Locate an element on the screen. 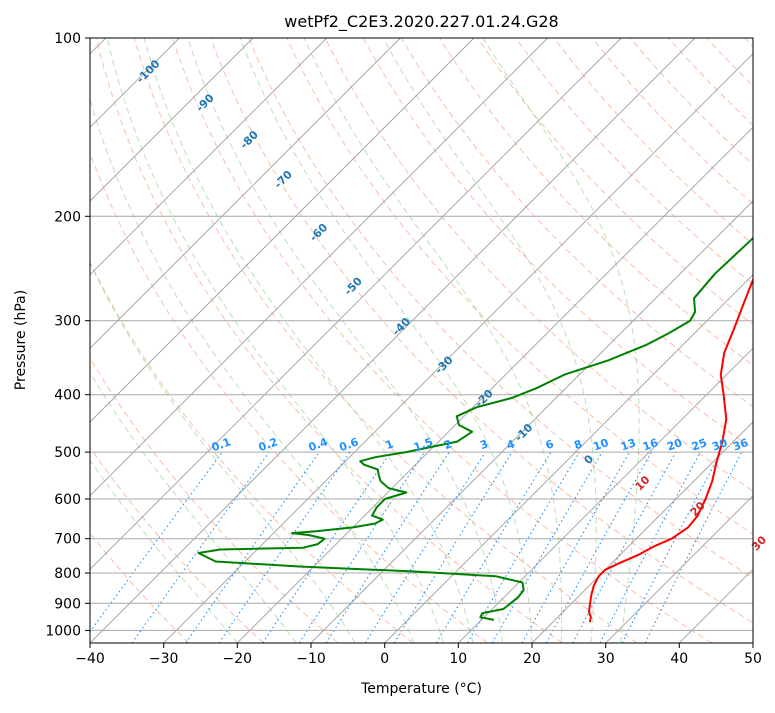 This screenshot has height=713, width=775. y-tick-label: 700 is located at coordinates (67, 540).